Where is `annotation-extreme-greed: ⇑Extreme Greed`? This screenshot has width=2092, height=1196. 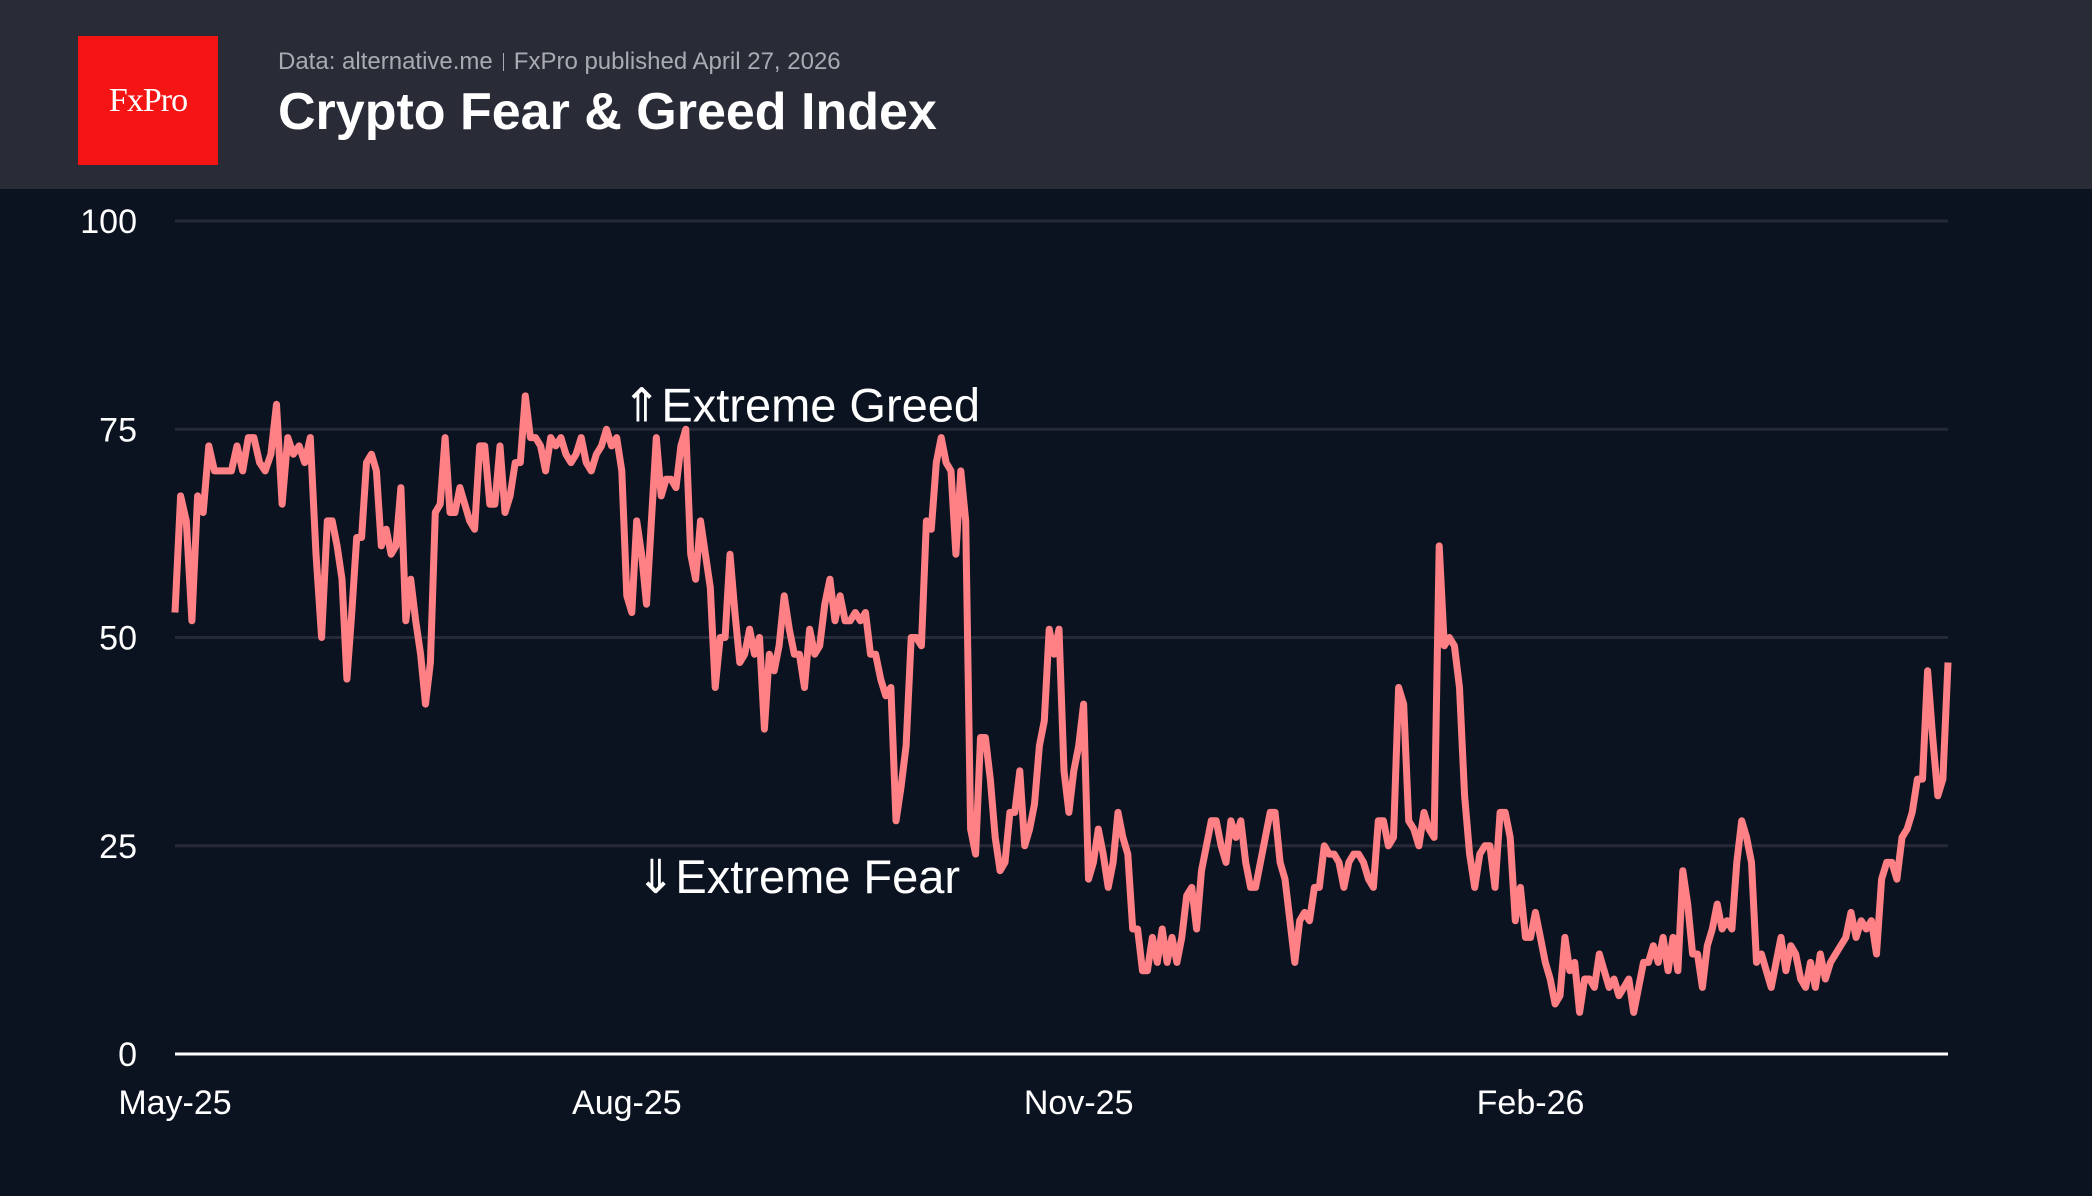
annotation-extreme-greed: ⇑Extreme Greed is located at coordinates (801, 404).